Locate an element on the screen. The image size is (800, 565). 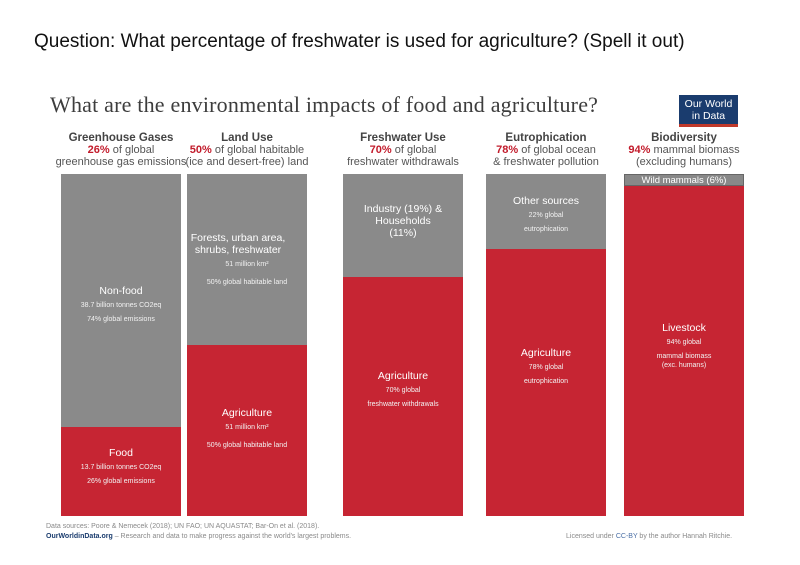
bar-segment-agriculture: Agriculture 78% global eutrophication is located at coordinates (546, 382).